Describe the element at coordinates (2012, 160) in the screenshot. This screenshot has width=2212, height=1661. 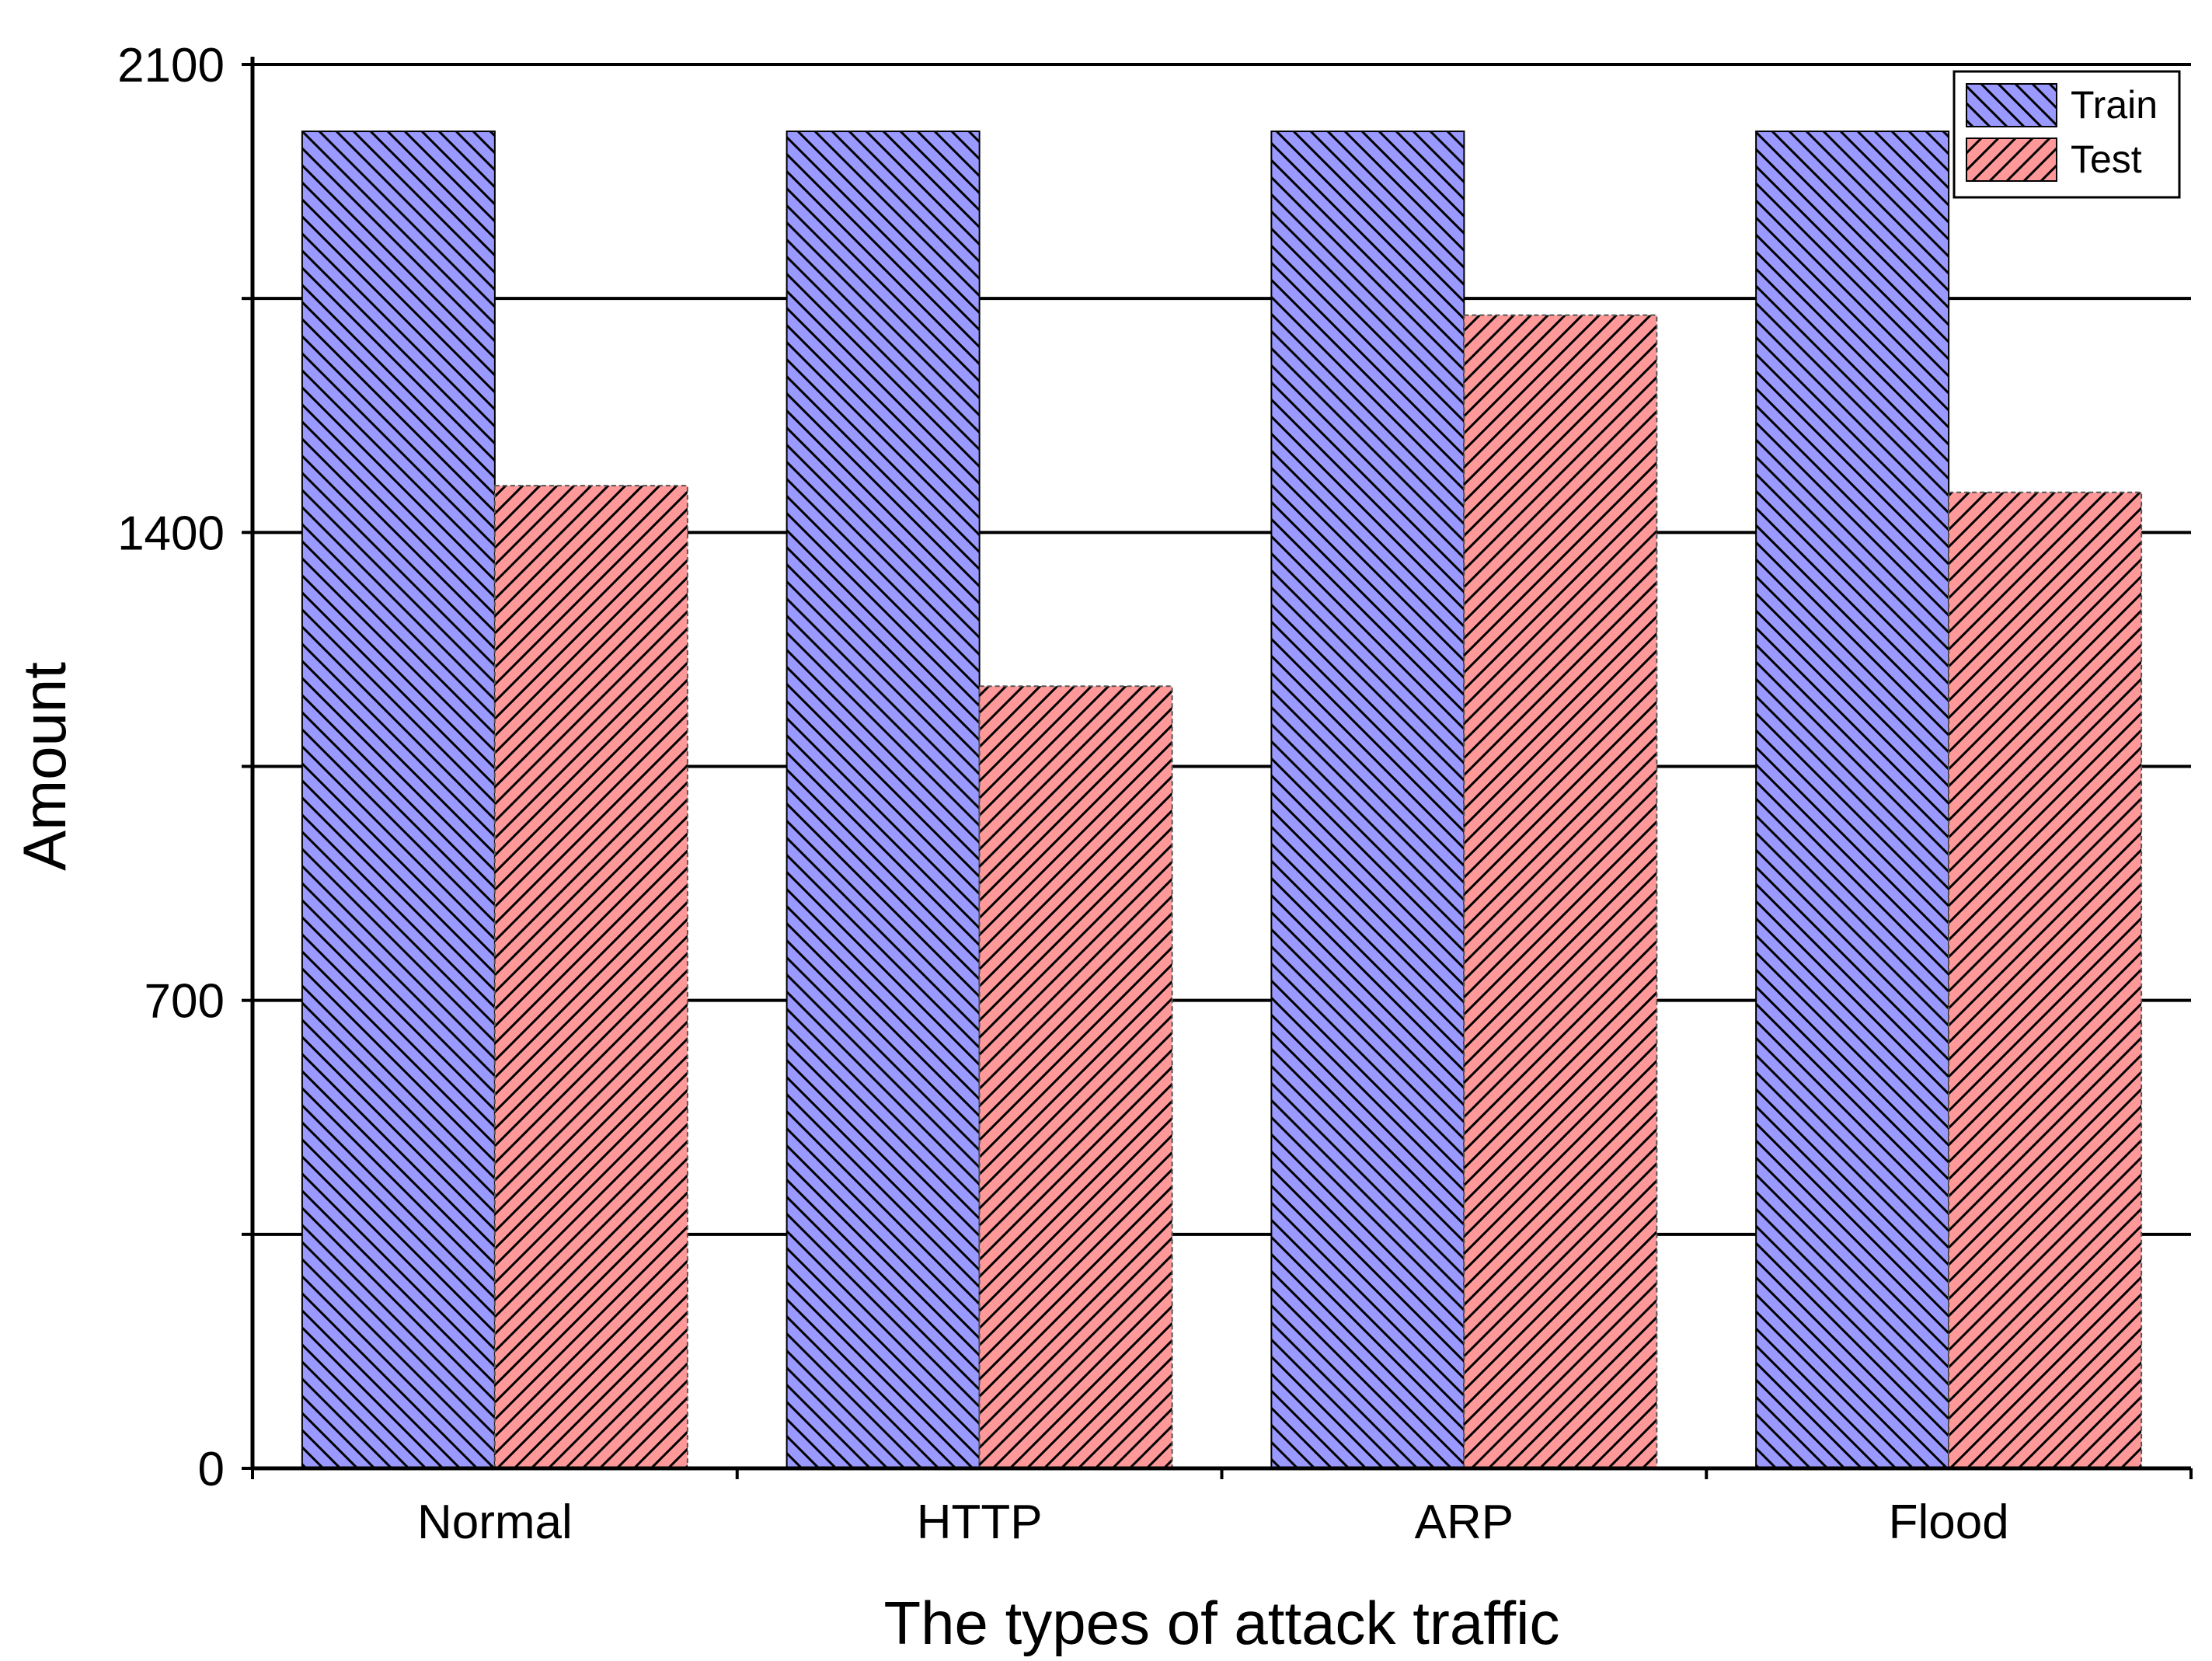
I see `legend-swatch-hatch-test` at that location.